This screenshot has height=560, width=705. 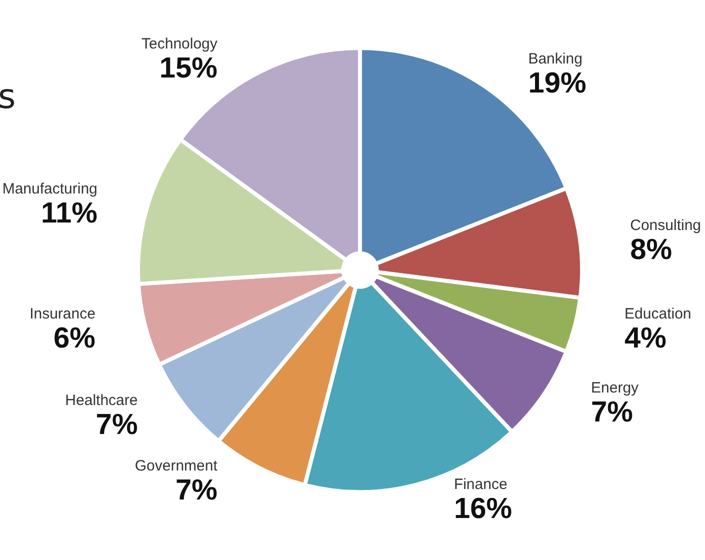 What do you see at coordinates (658, 313) in the screenshot?
I see `slice-label: Education` at bounding box center [658, 313].